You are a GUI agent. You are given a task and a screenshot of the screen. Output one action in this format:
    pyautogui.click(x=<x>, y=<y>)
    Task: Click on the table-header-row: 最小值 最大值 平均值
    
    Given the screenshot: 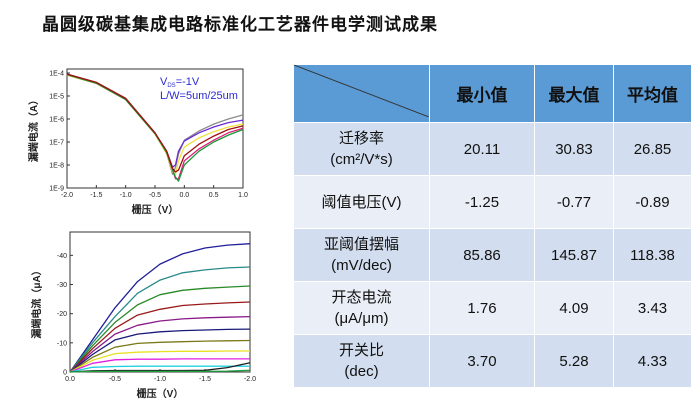 What is the action you would take?
    pyautogui.click(x=492, y=93)
    